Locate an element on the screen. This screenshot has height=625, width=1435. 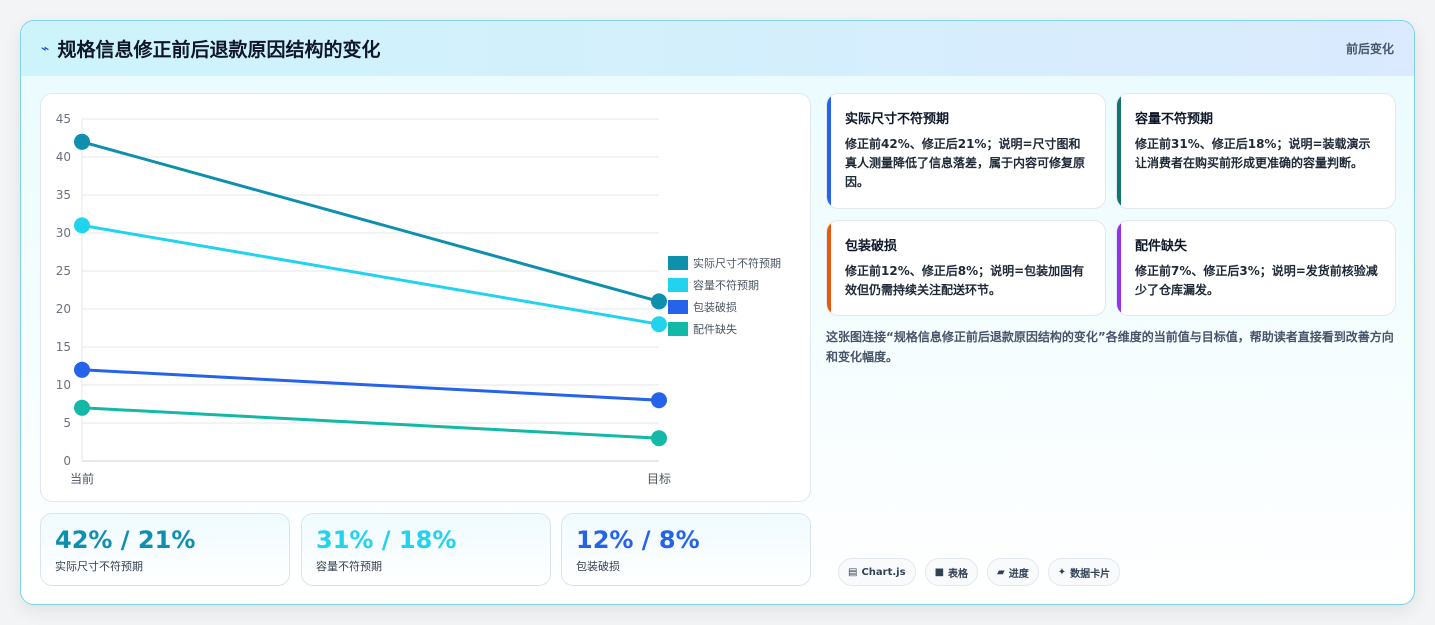
info-card-title: 配件缺失 is located at coordinates (1161, 246).